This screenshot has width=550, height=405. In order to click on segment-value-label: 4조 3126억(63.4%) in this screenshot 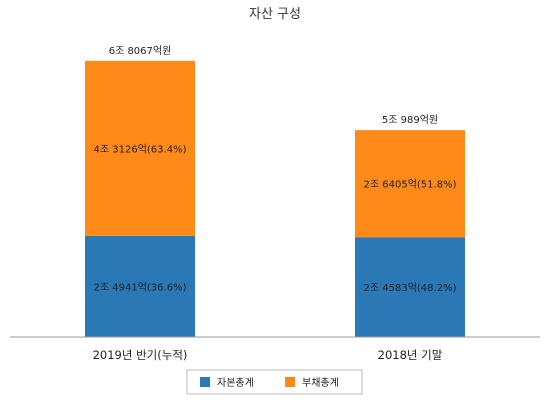, I will do `click(140, 149)`.